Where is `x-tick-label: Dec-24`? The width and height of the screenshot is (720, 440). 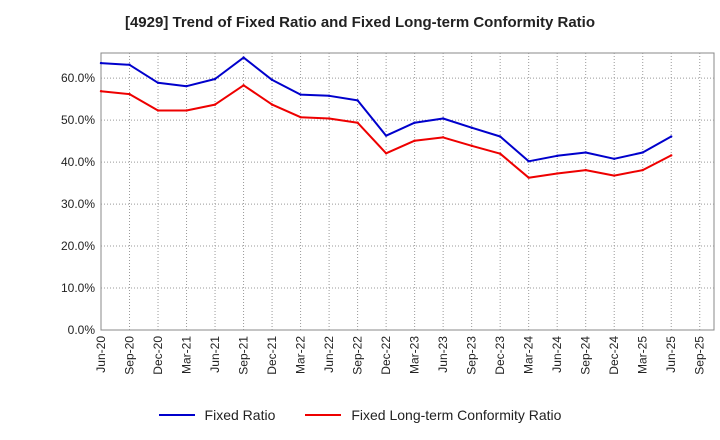
x-tick-label: Dec-24 is located at coordinates (614, 355).